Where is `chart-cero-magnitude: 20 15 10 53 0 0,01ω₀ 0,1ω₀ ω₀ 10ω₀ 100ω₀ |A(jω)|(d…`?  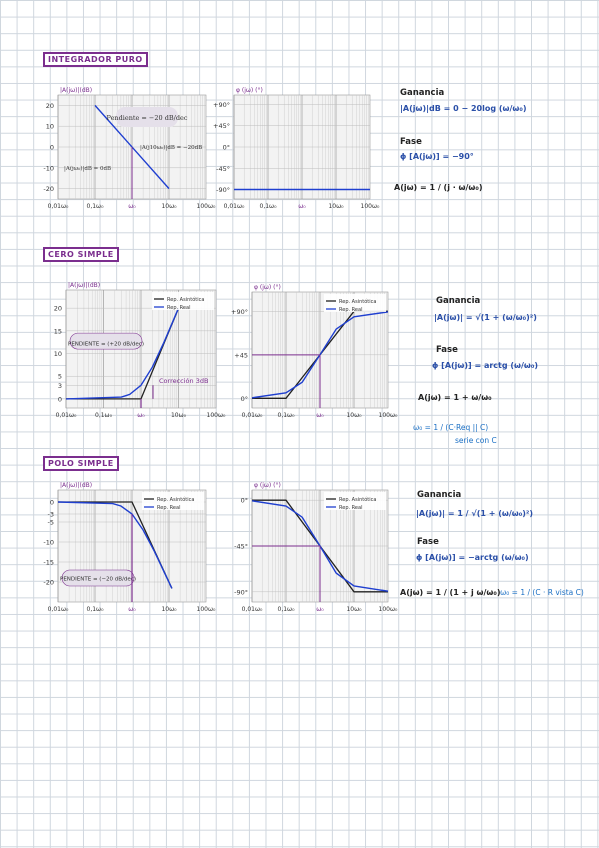 chart-cero-magnitude: 20 15 10 53 0 0,01ω₀ 0,1ω₀ ω₀ 10ω₀ 100ω₀ |A(jω)|(d… is located at coordinates (140, 350).